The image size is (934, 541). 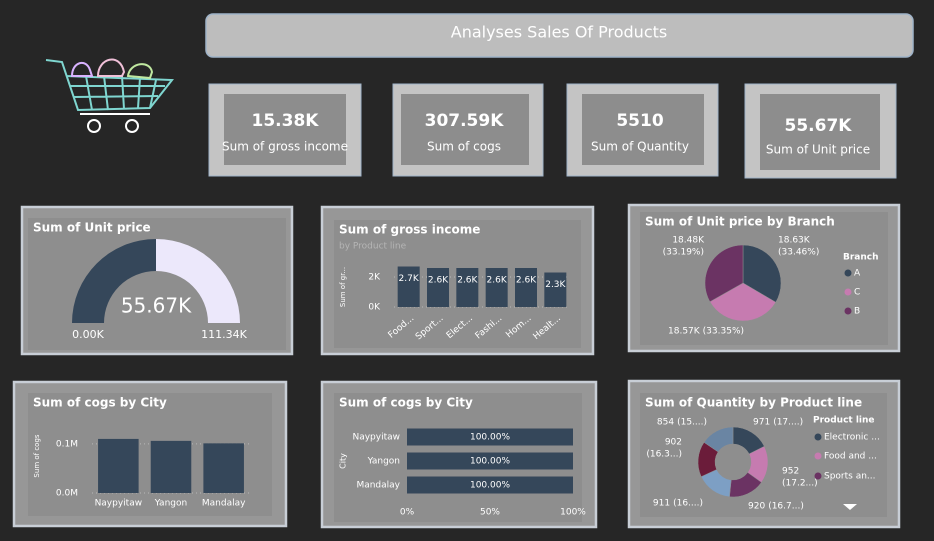 I want to click on y-axis-label: Sum of cogs, so click(x=37, y=455).